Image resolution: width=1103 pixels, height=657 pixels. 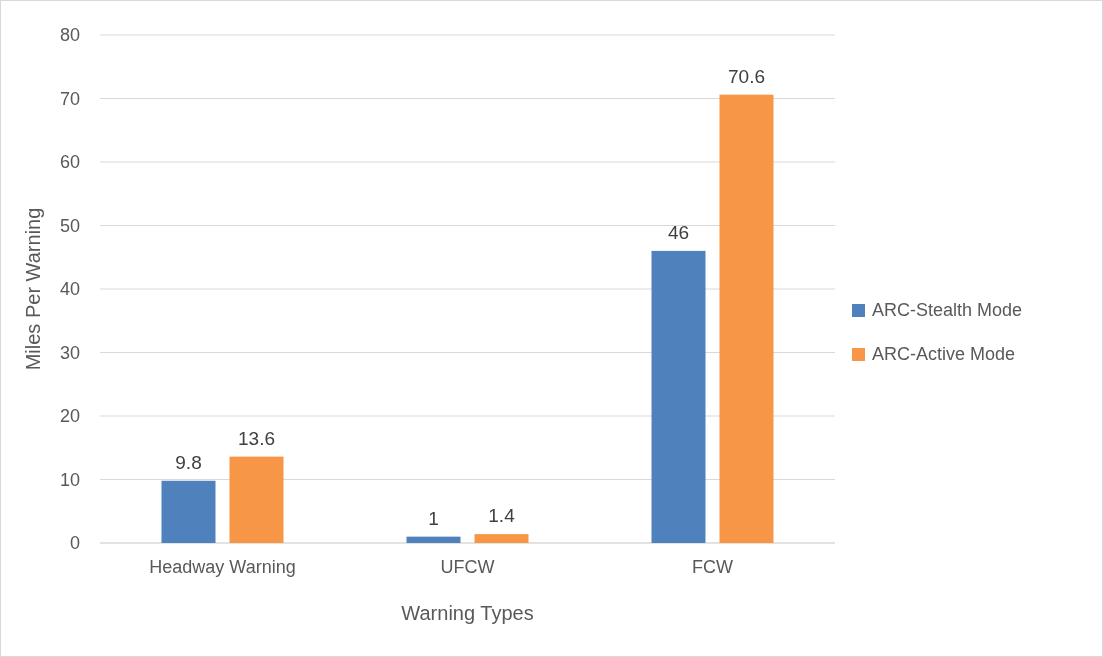 I want to click on data-label: 13.6, so click(x=256, y=438).